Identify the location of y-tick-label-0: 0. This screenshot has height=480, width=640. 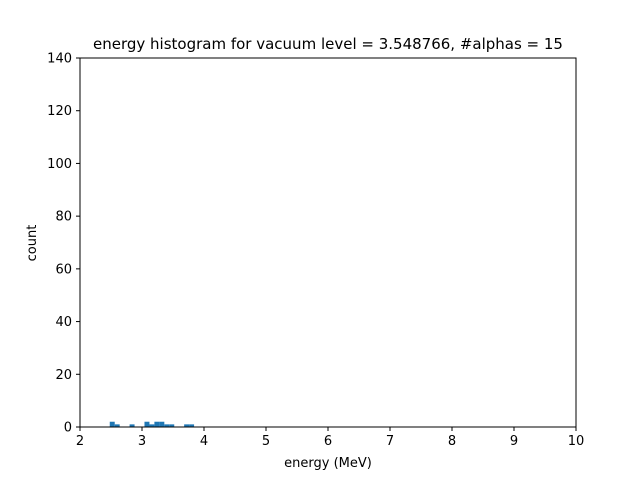
(68, 428).